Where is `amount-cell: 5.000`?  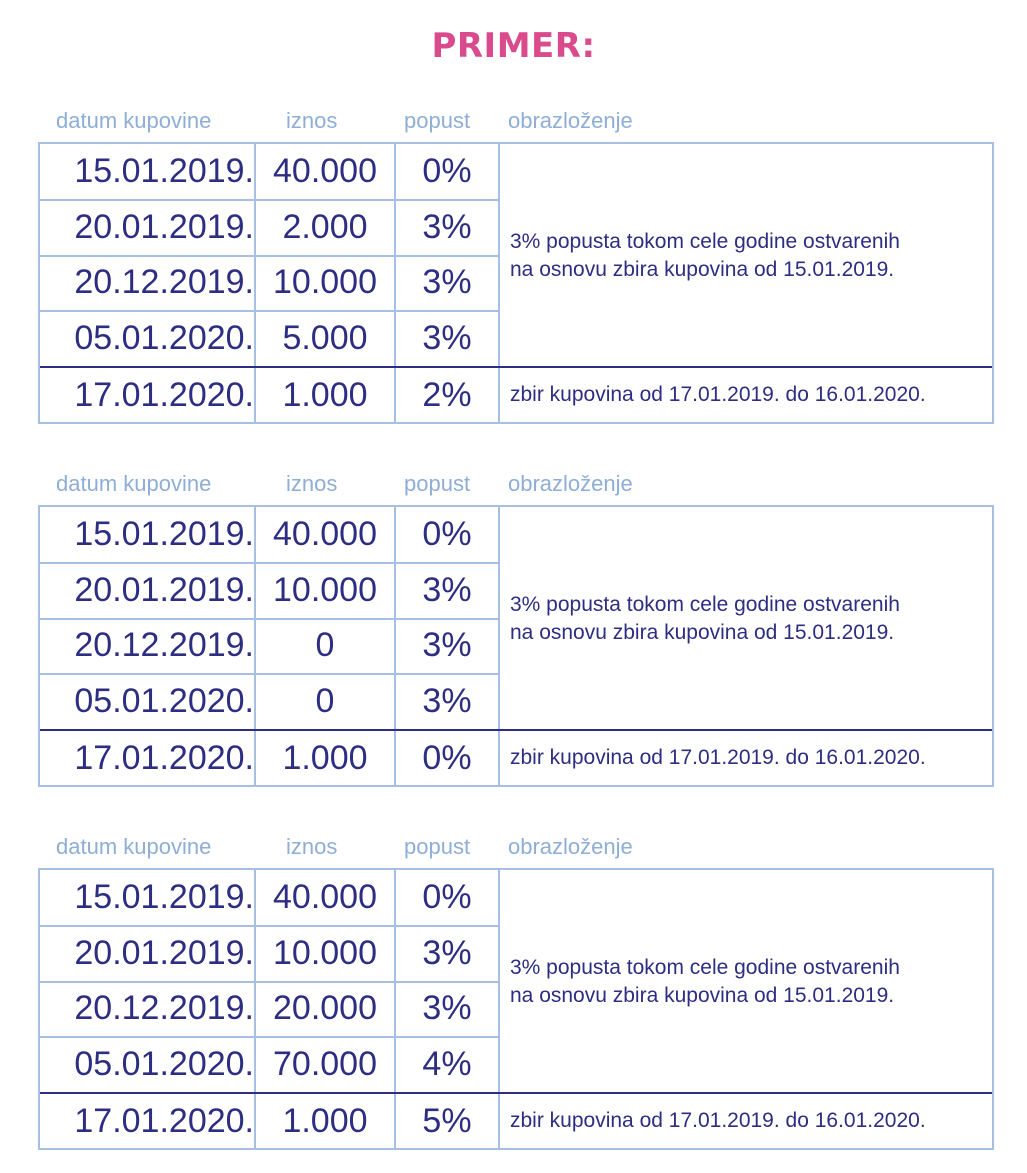
amount-cell: 5.000 is located at coordinates (325, 338).